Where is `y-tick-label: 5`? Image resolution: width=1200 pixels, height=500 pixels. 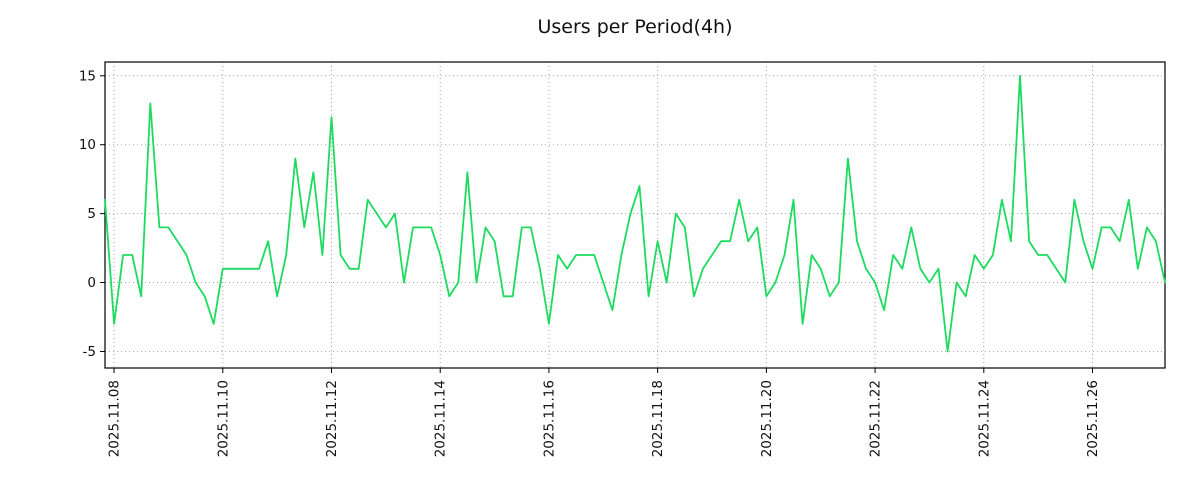 y-tick-label: 5 is located at coordinates (91, 214).